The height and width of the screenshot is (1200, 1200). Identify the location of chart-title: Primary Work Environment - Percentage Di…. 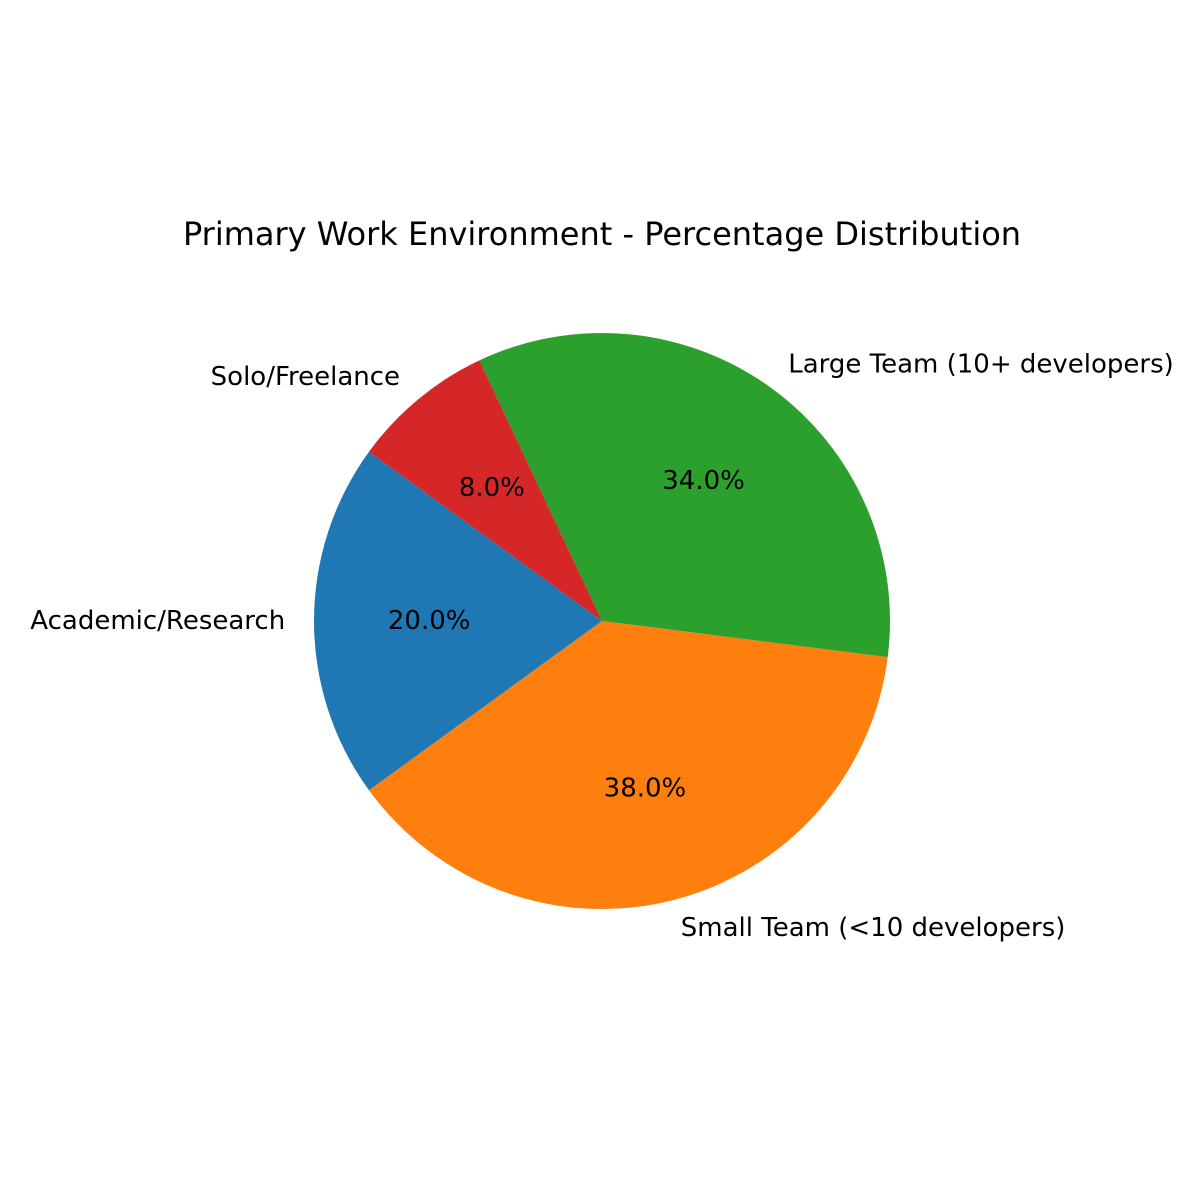
(602, 234).